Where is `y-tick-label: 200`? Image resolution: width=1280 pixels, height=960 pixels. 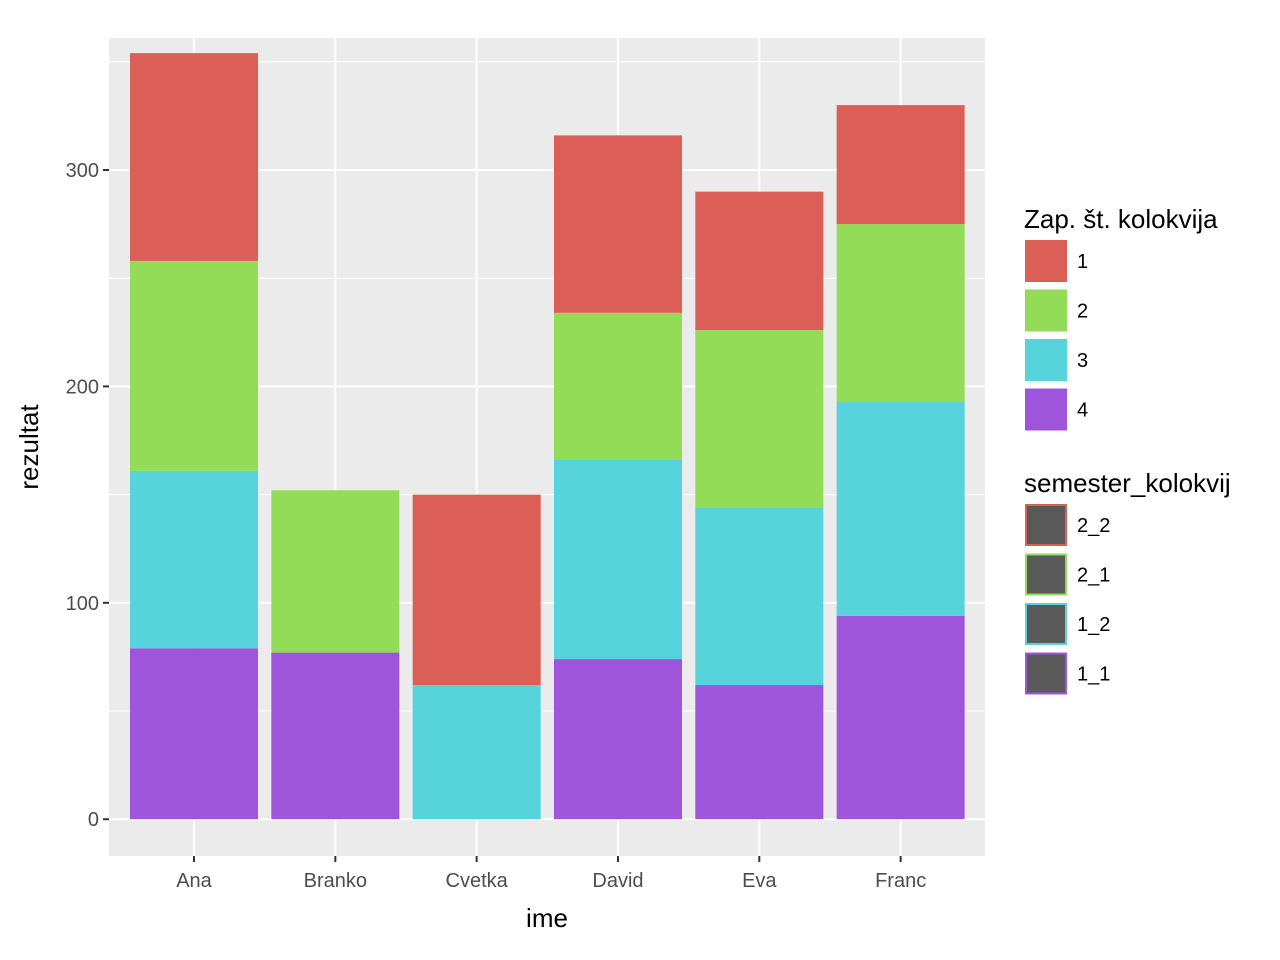 y-tick-label: 200 is located at coordinates (82, 387).